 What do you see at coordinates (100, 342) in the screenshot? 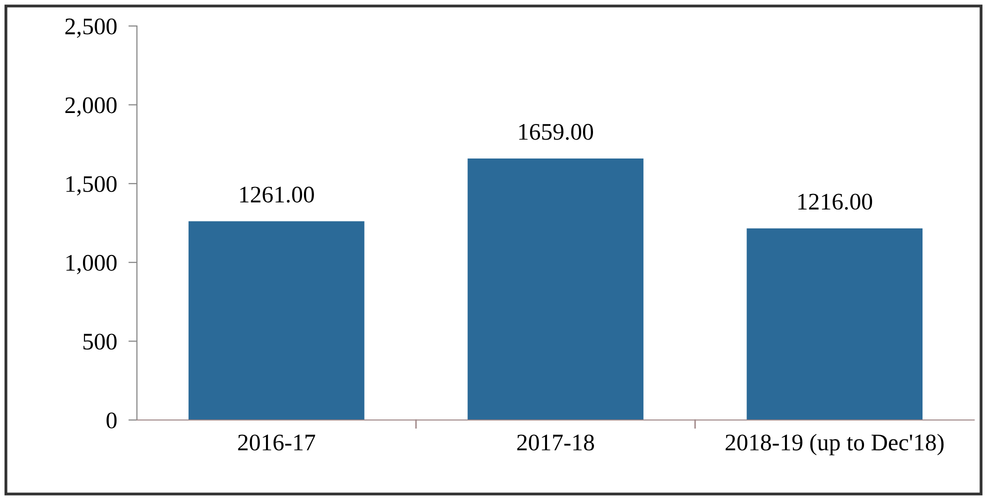
I see `y-tick-label: 500` at bounding box center [100, 342].